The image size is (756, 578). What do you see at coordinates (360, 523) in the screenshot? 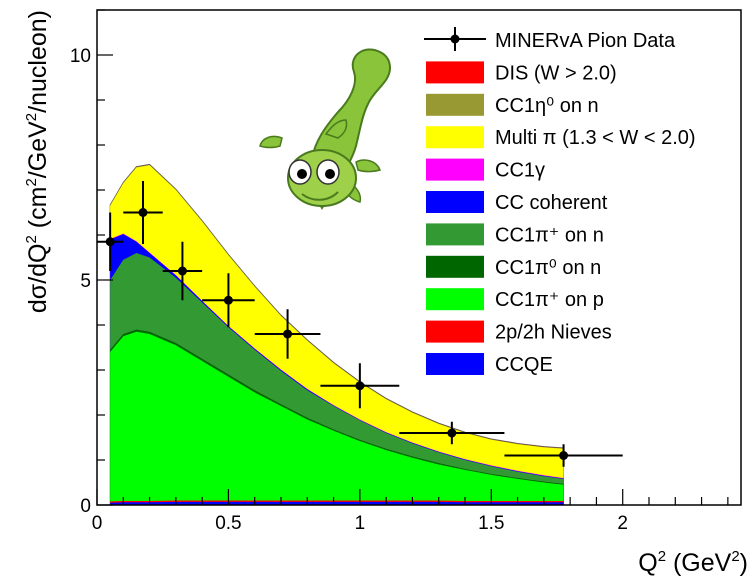
I see `x-tick-label: 1` at bounding box center [360, 523].